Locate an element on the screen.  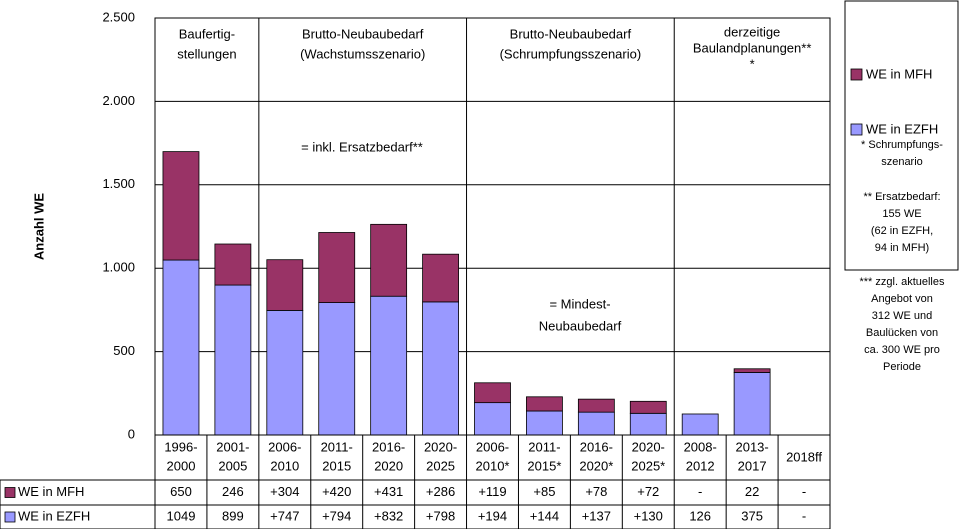
x-tick-label: 2008- is located at coordinates (700, 446).